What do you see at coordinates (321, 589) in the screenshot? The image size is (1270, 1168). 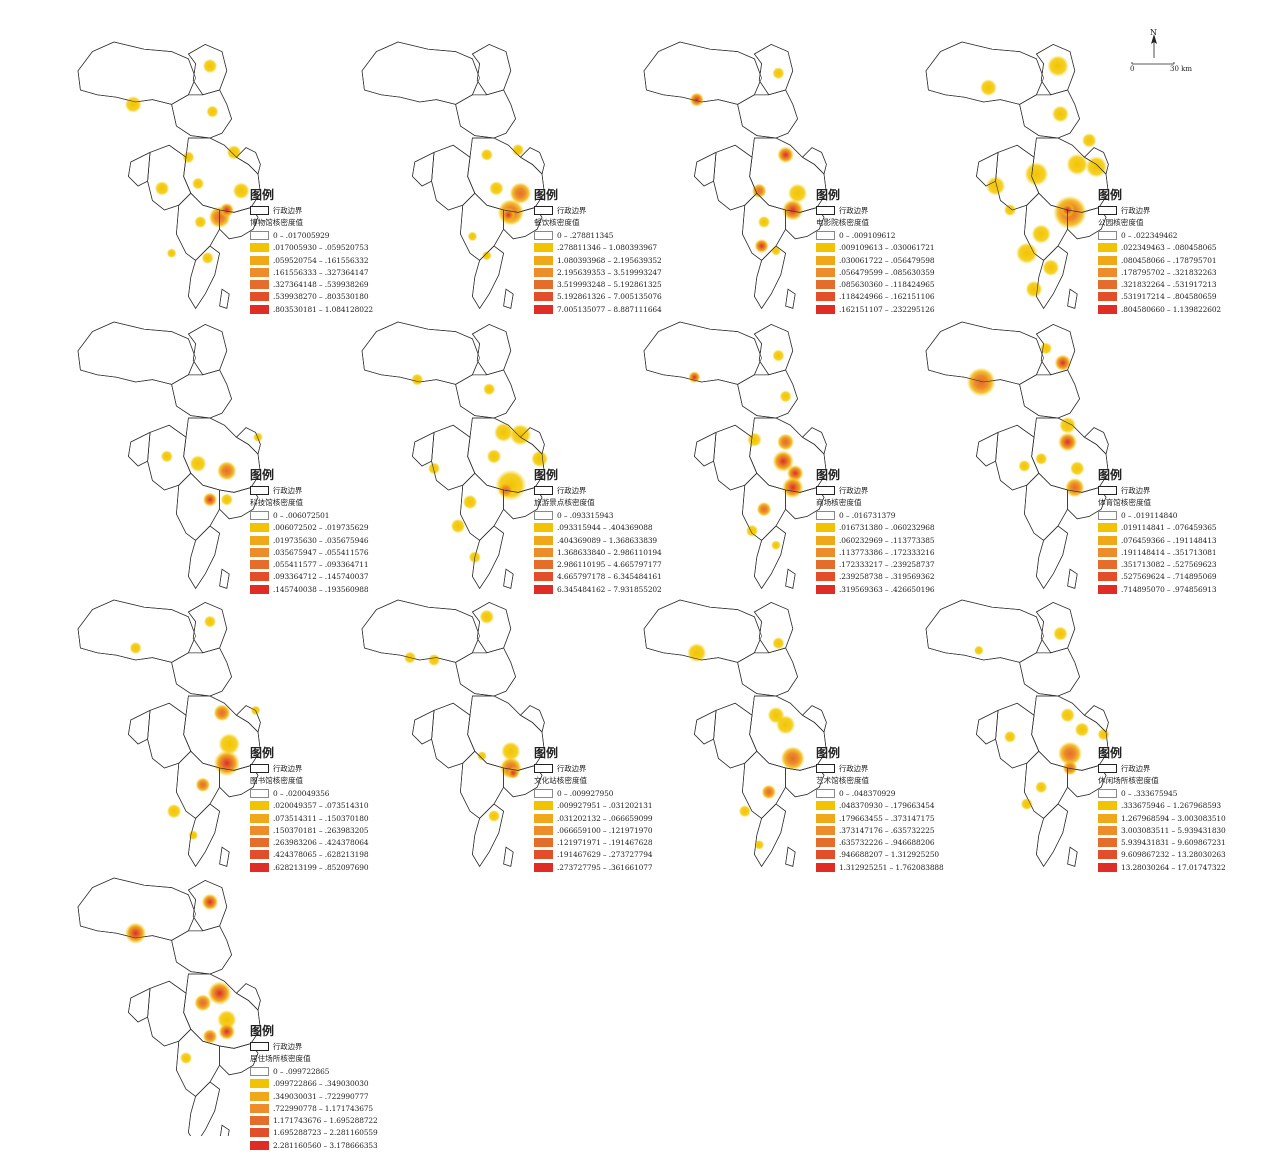 I see `legend-class-label: .145740038 – .193560988` at bounding box center [321, 589].